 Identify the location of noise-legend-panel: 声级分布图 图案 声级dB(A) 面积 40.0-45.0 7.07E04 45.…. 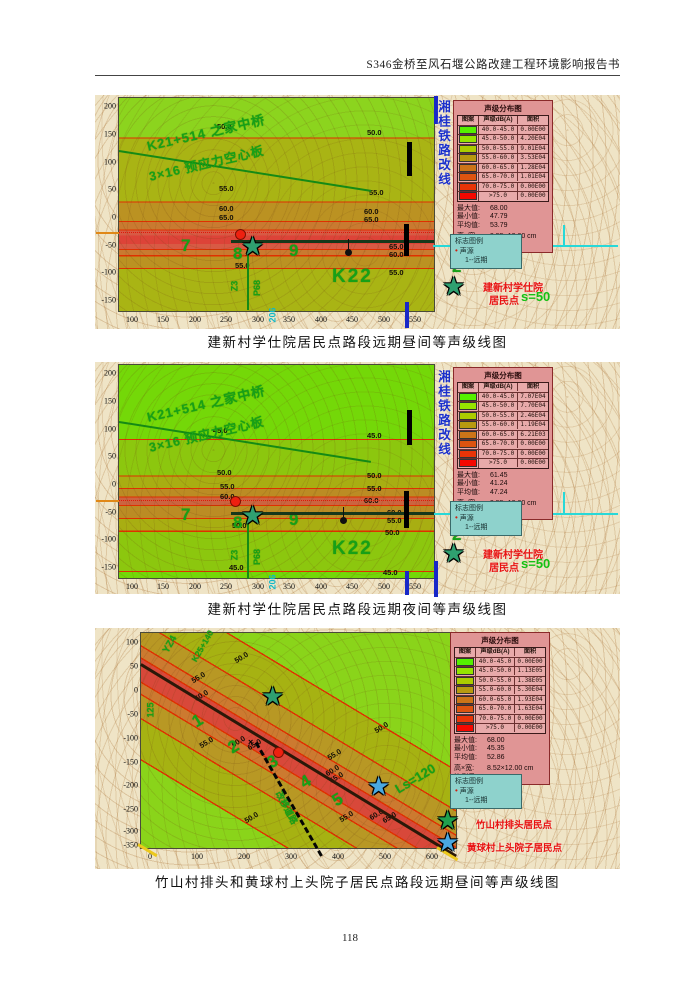
(503, 444).